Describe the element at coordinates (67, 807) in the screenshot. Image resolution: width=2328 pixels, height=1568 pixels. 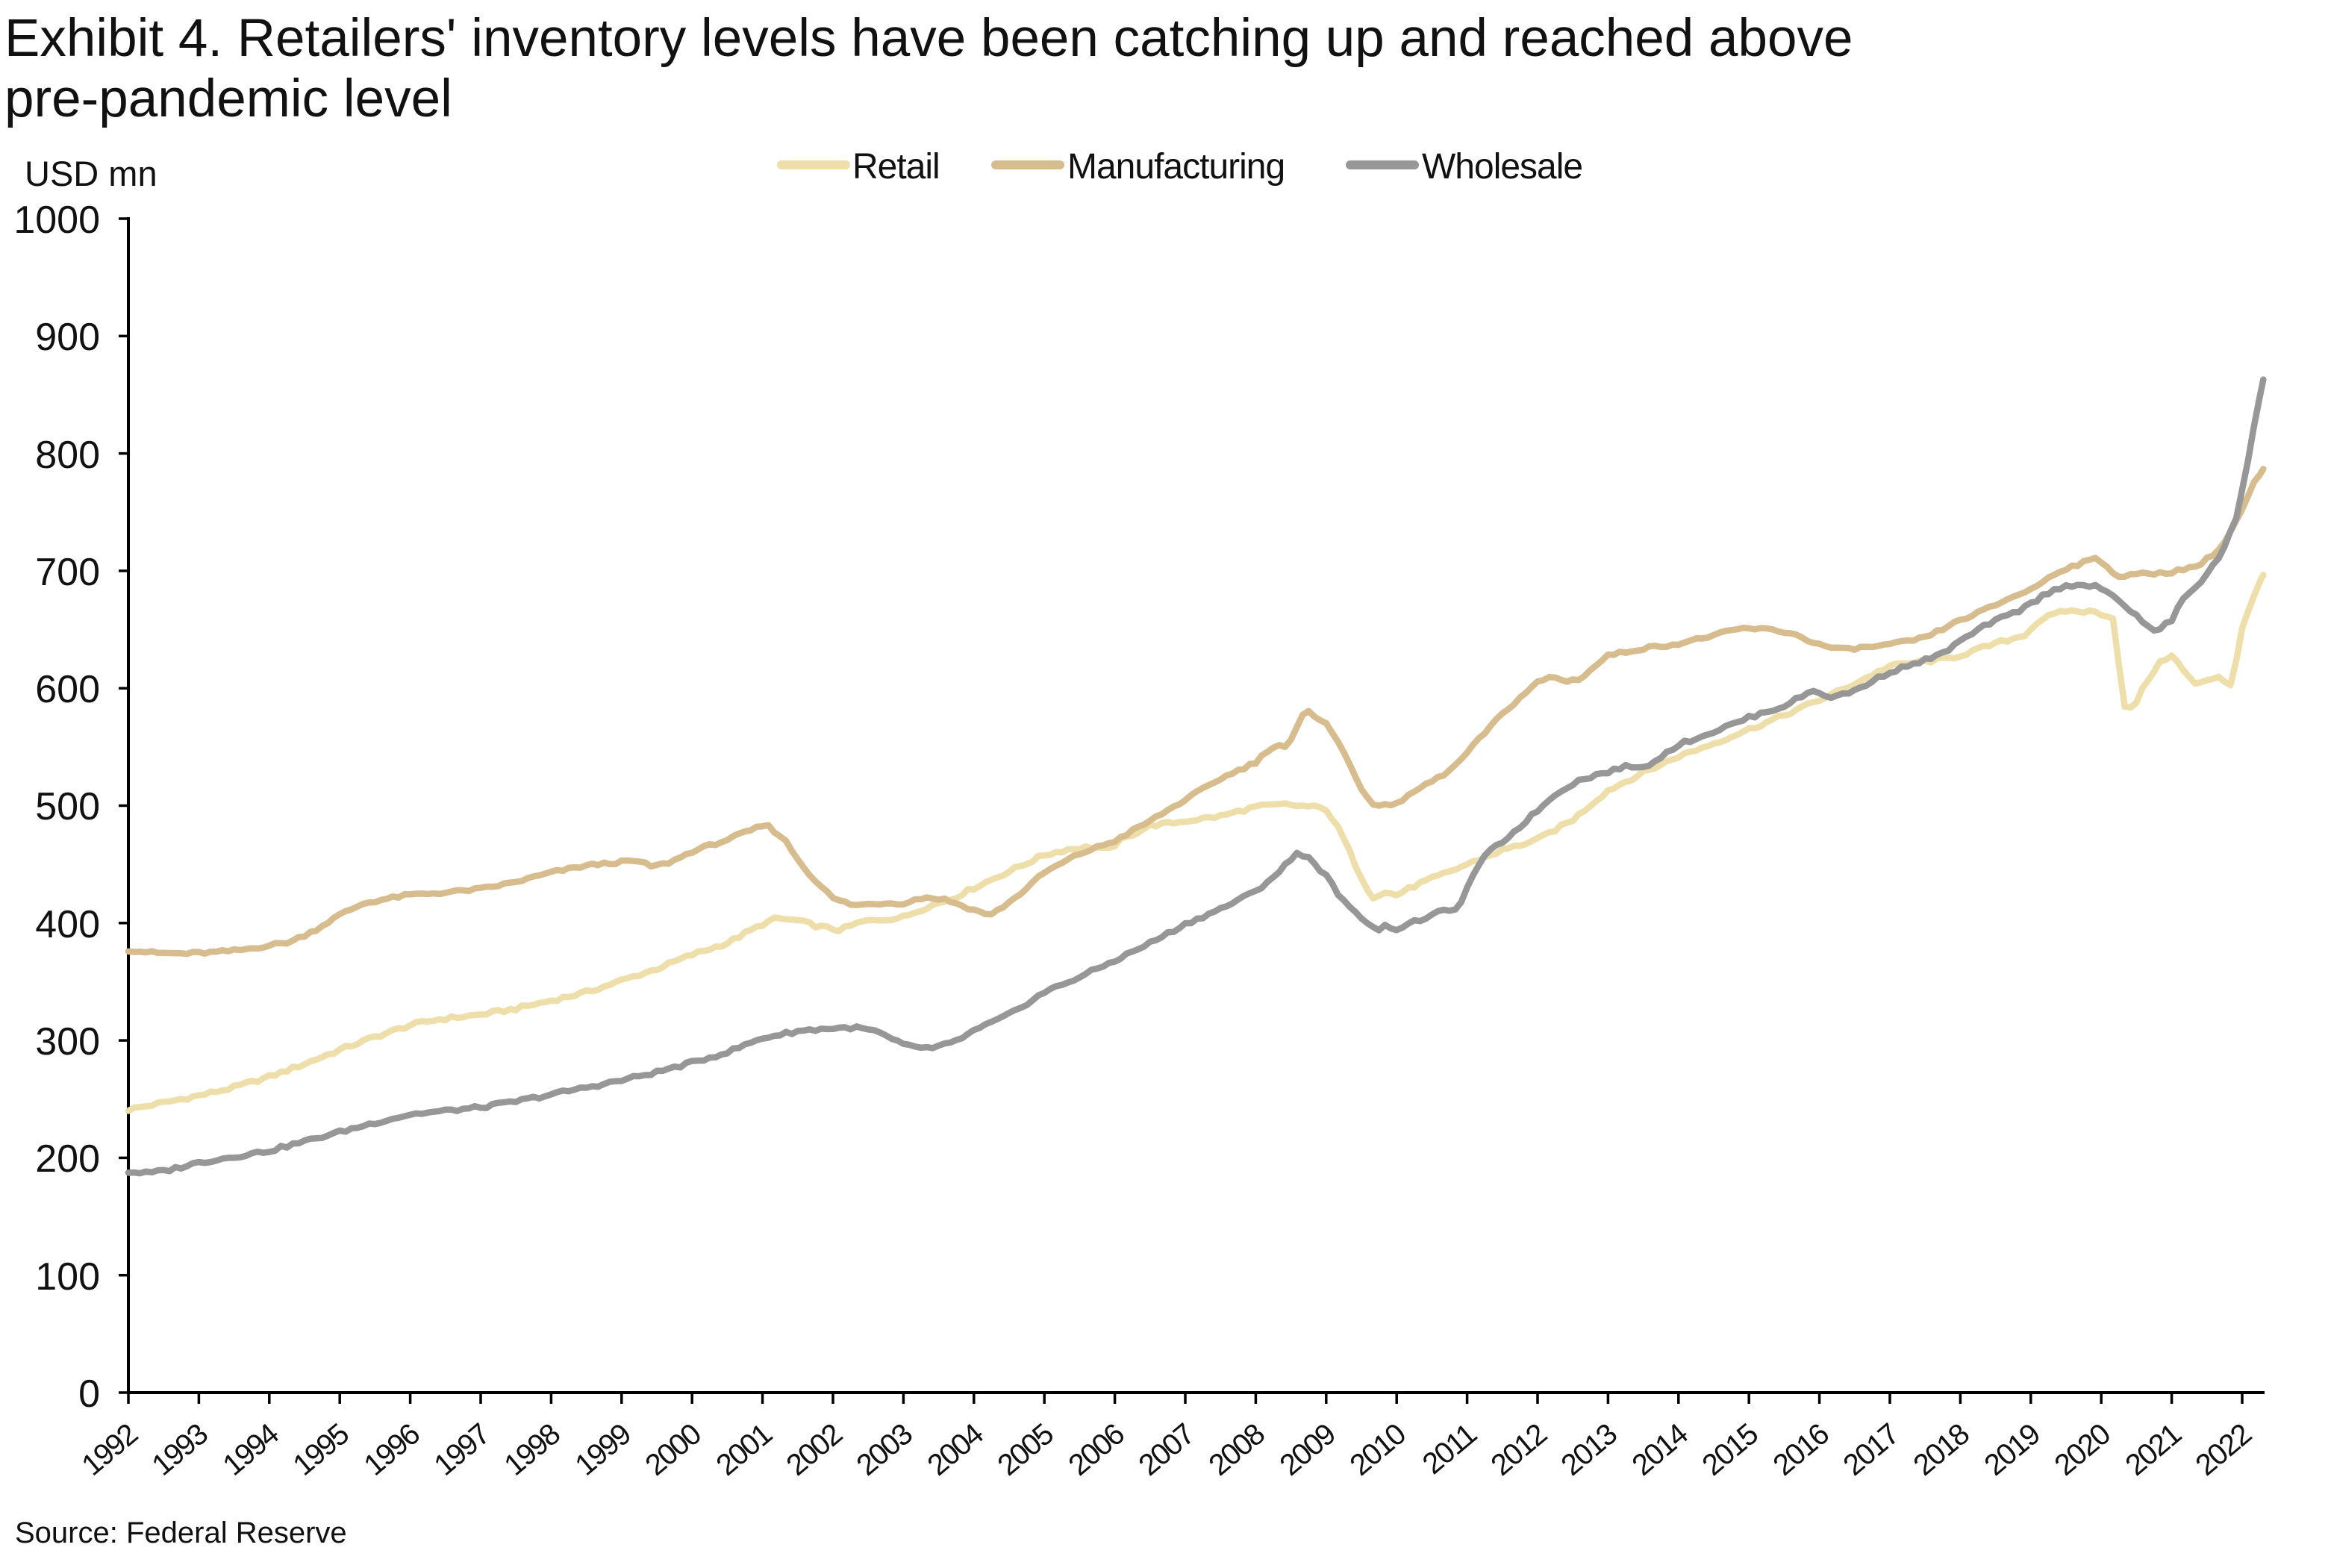
I see `svg-text: 500` at that location.